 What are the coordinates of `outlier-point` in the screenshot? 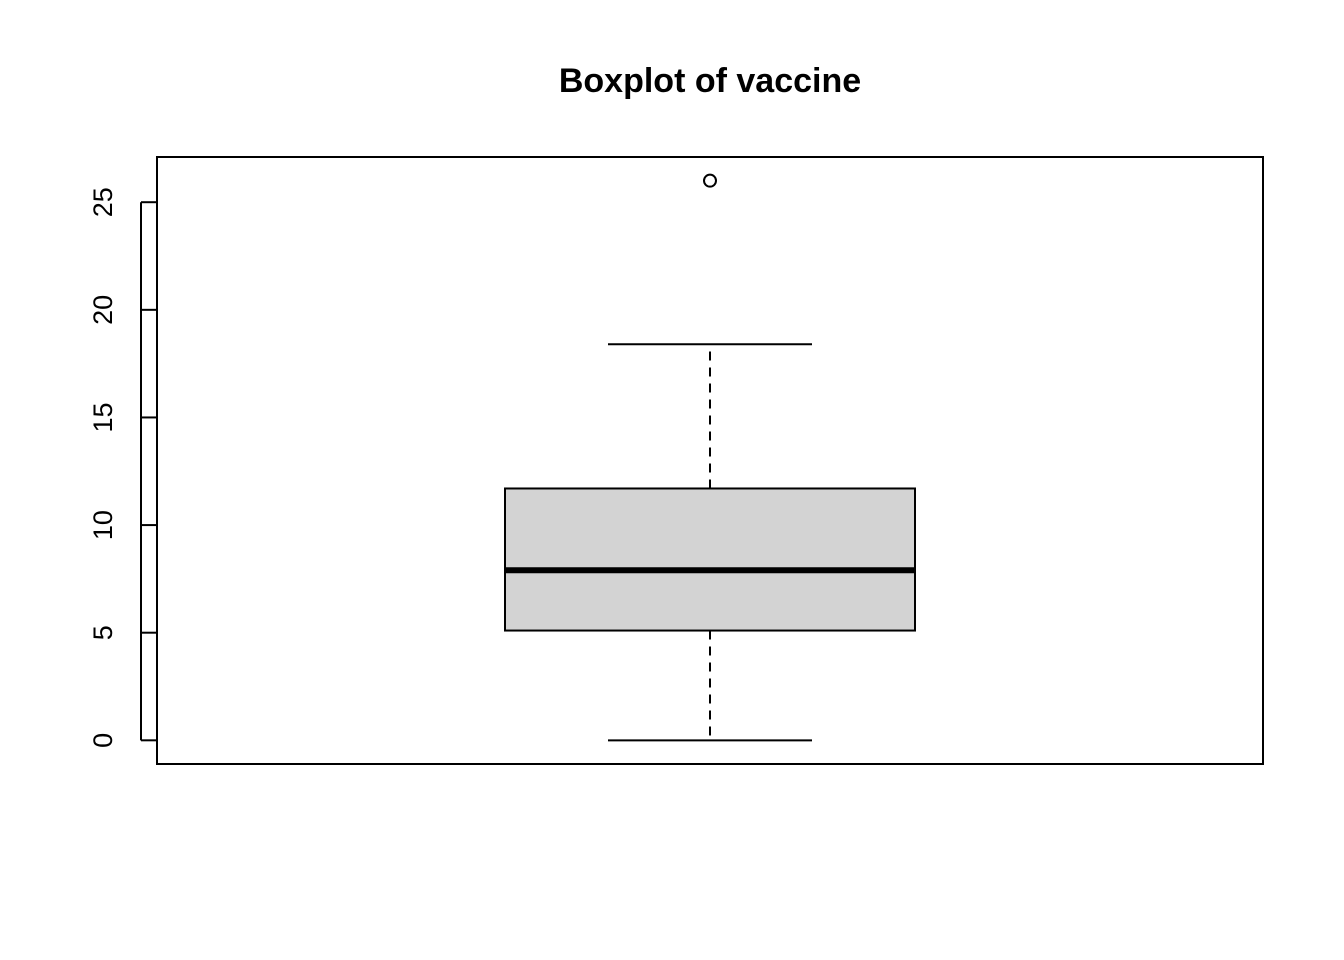 It's located at (710, 180).